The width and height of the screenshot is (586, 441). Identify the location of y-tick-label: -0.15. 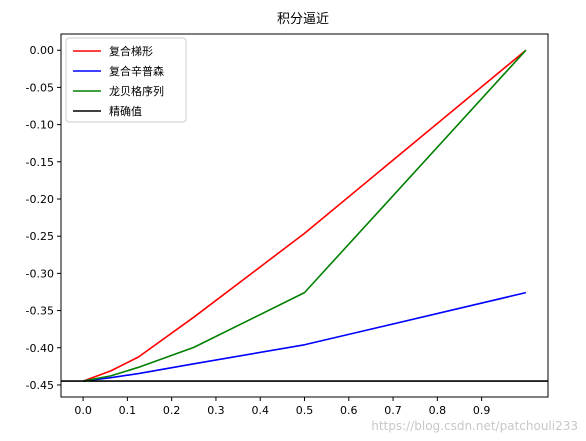
(40, 162).